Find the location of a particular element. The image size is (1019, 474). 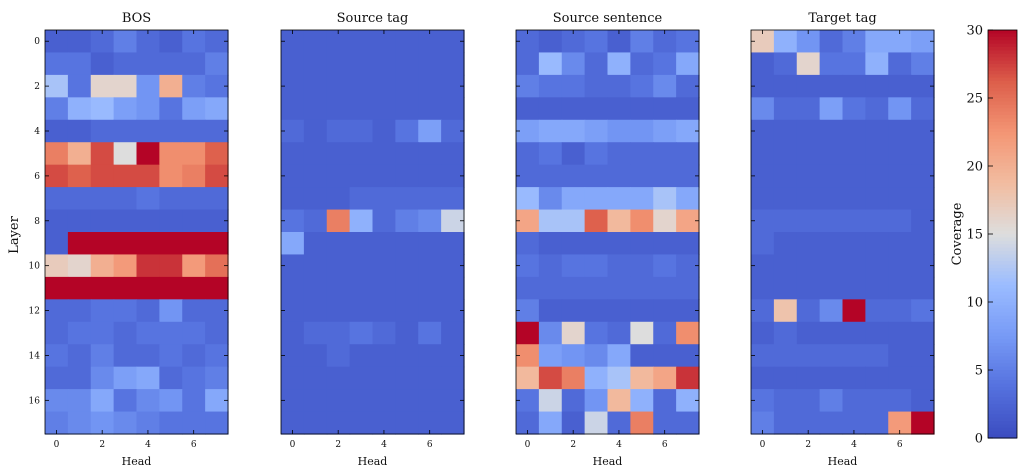

x-tick-label: 6 is located at coordinates (430, 445).